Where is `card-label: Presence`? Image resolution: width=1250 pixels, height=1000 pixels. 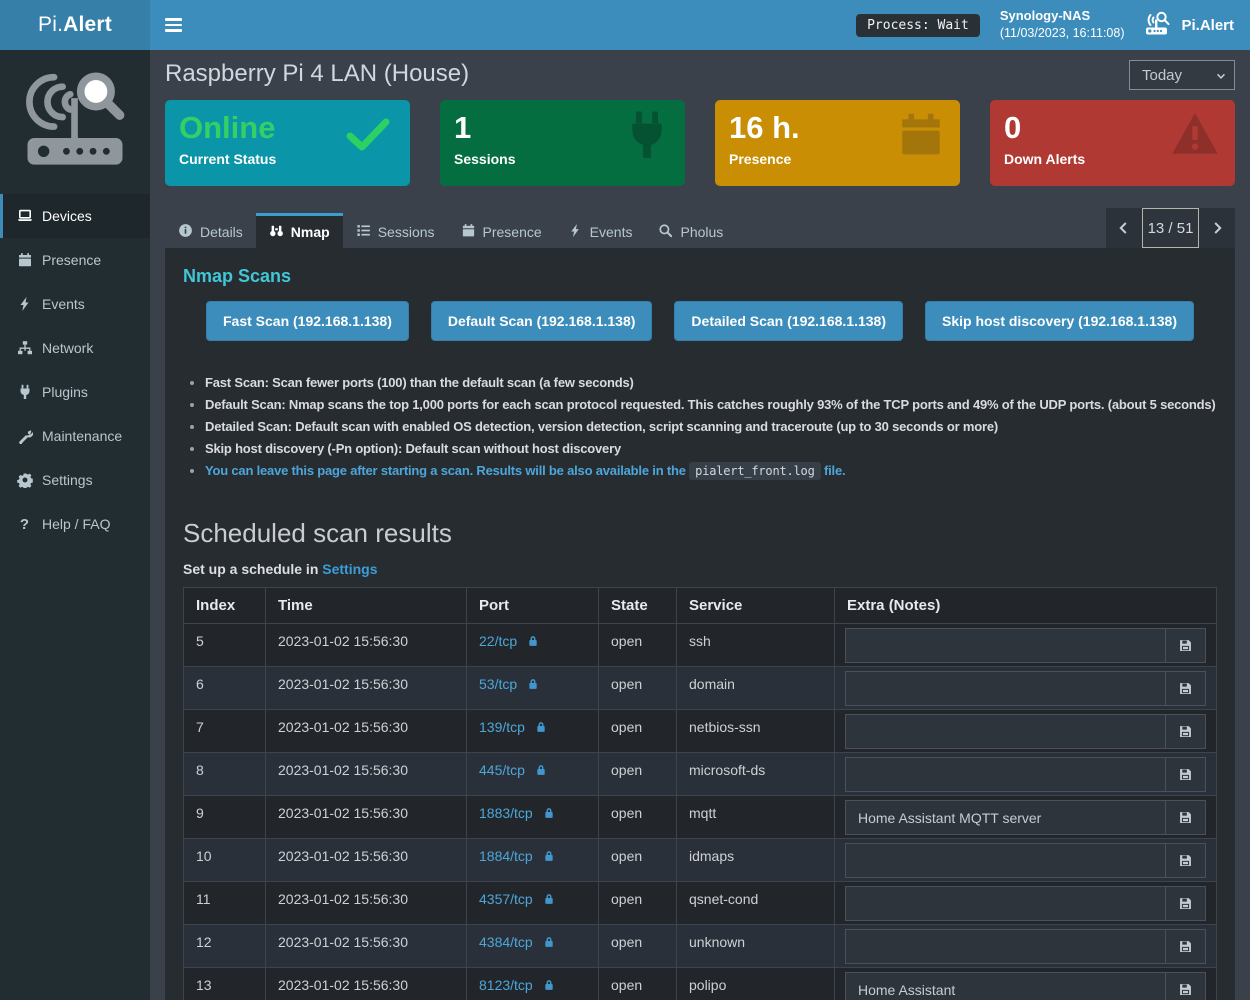 card-label: Presence is located at coordinates (760, 158).